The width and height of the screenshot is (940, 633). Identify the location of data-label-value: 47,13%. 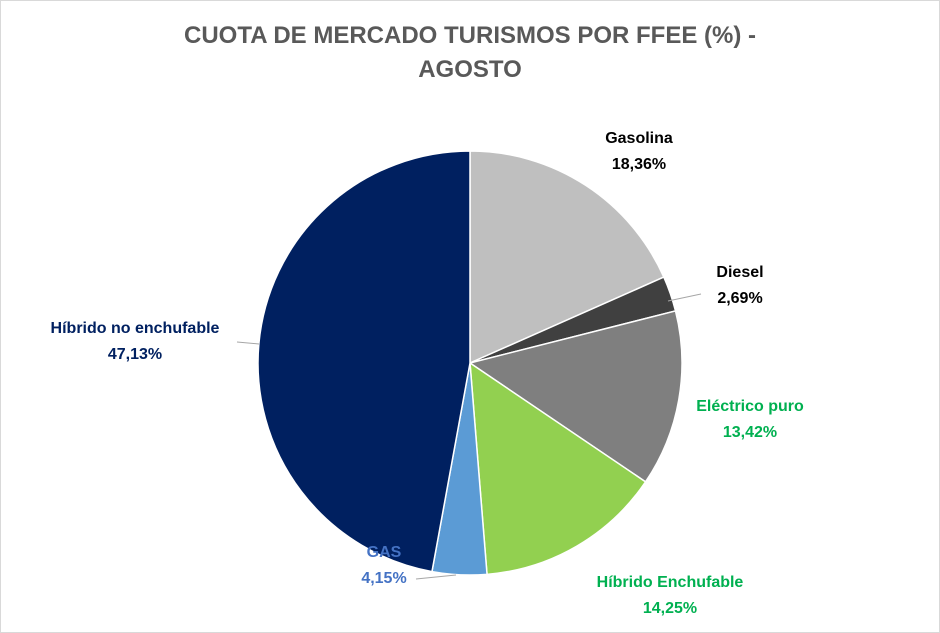
(135, 354).